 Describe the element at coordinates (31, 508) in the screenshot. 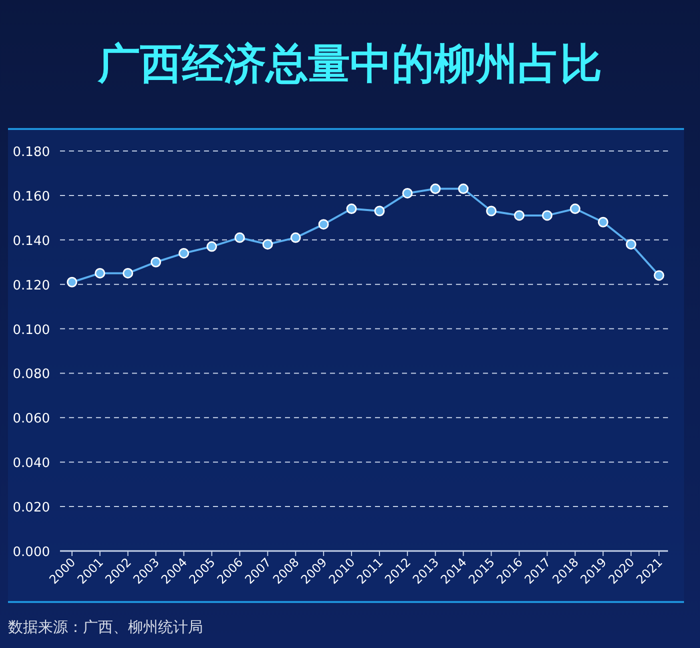

I see `y-tick-label: 0.020` at that location.